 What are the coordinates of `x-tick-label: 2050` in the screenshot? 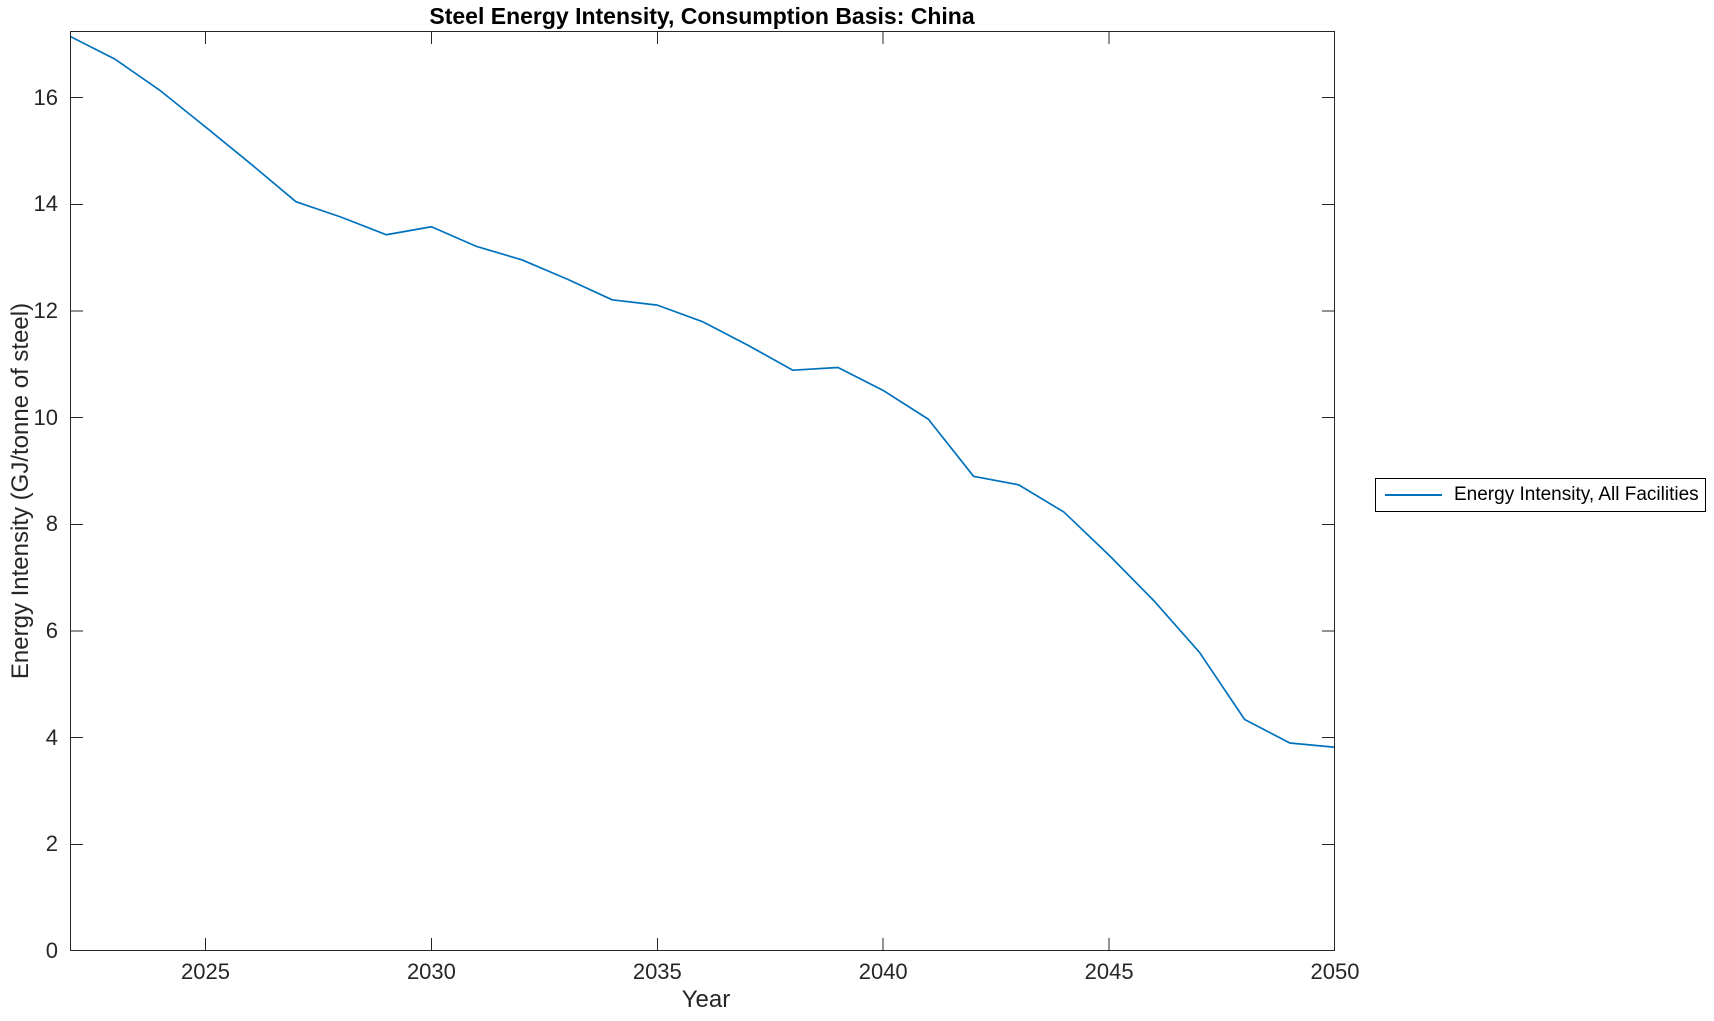 It's located at (1335, 971).